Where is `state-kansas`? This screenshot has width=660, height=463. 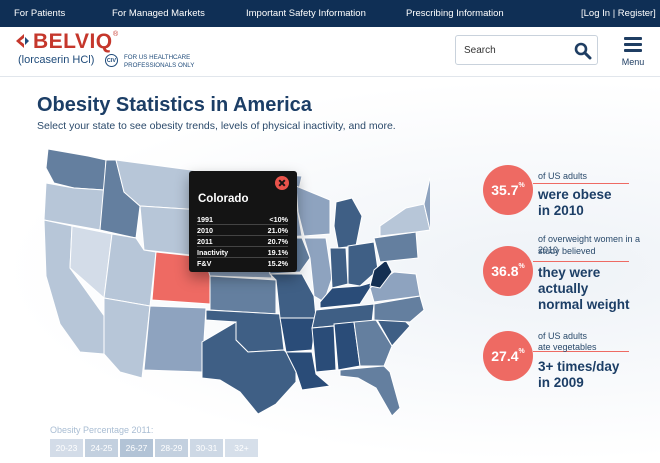 state-kansas is located at coordinates (243, 295).